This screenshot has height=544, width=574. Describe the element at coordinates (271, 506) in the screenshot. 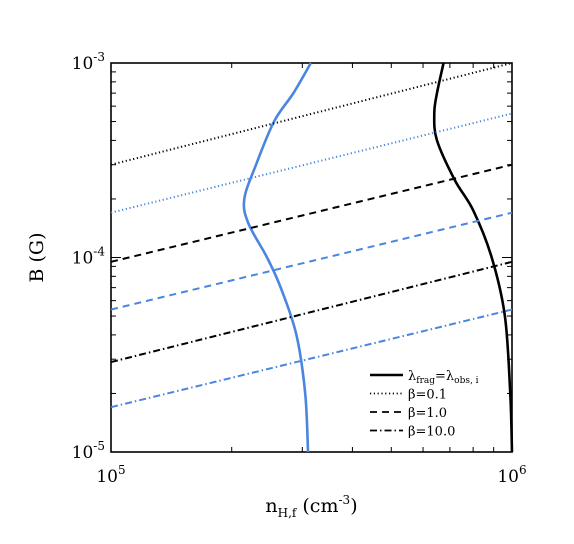

I see `x-axis-title-main: n` at that location.